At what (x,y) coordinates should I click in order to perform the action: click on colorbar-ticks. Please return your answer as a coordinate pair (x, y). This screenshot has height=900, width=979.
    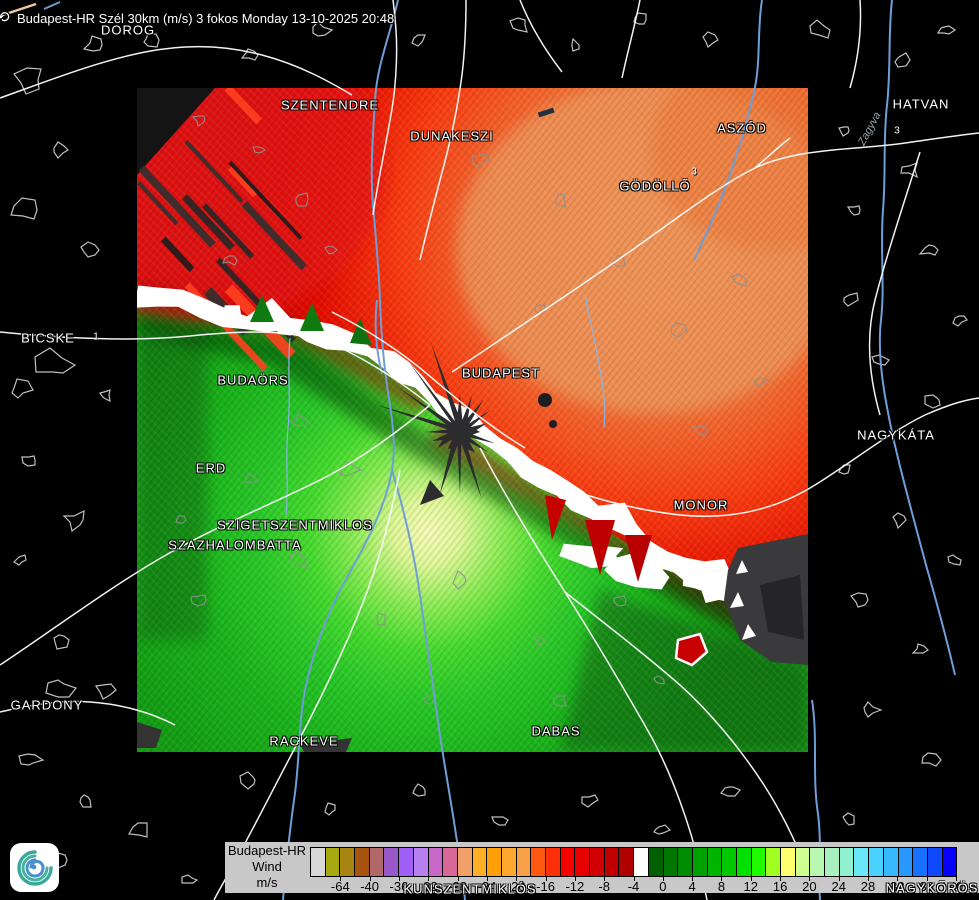
    Looking at the image, I should click on (634, 879).